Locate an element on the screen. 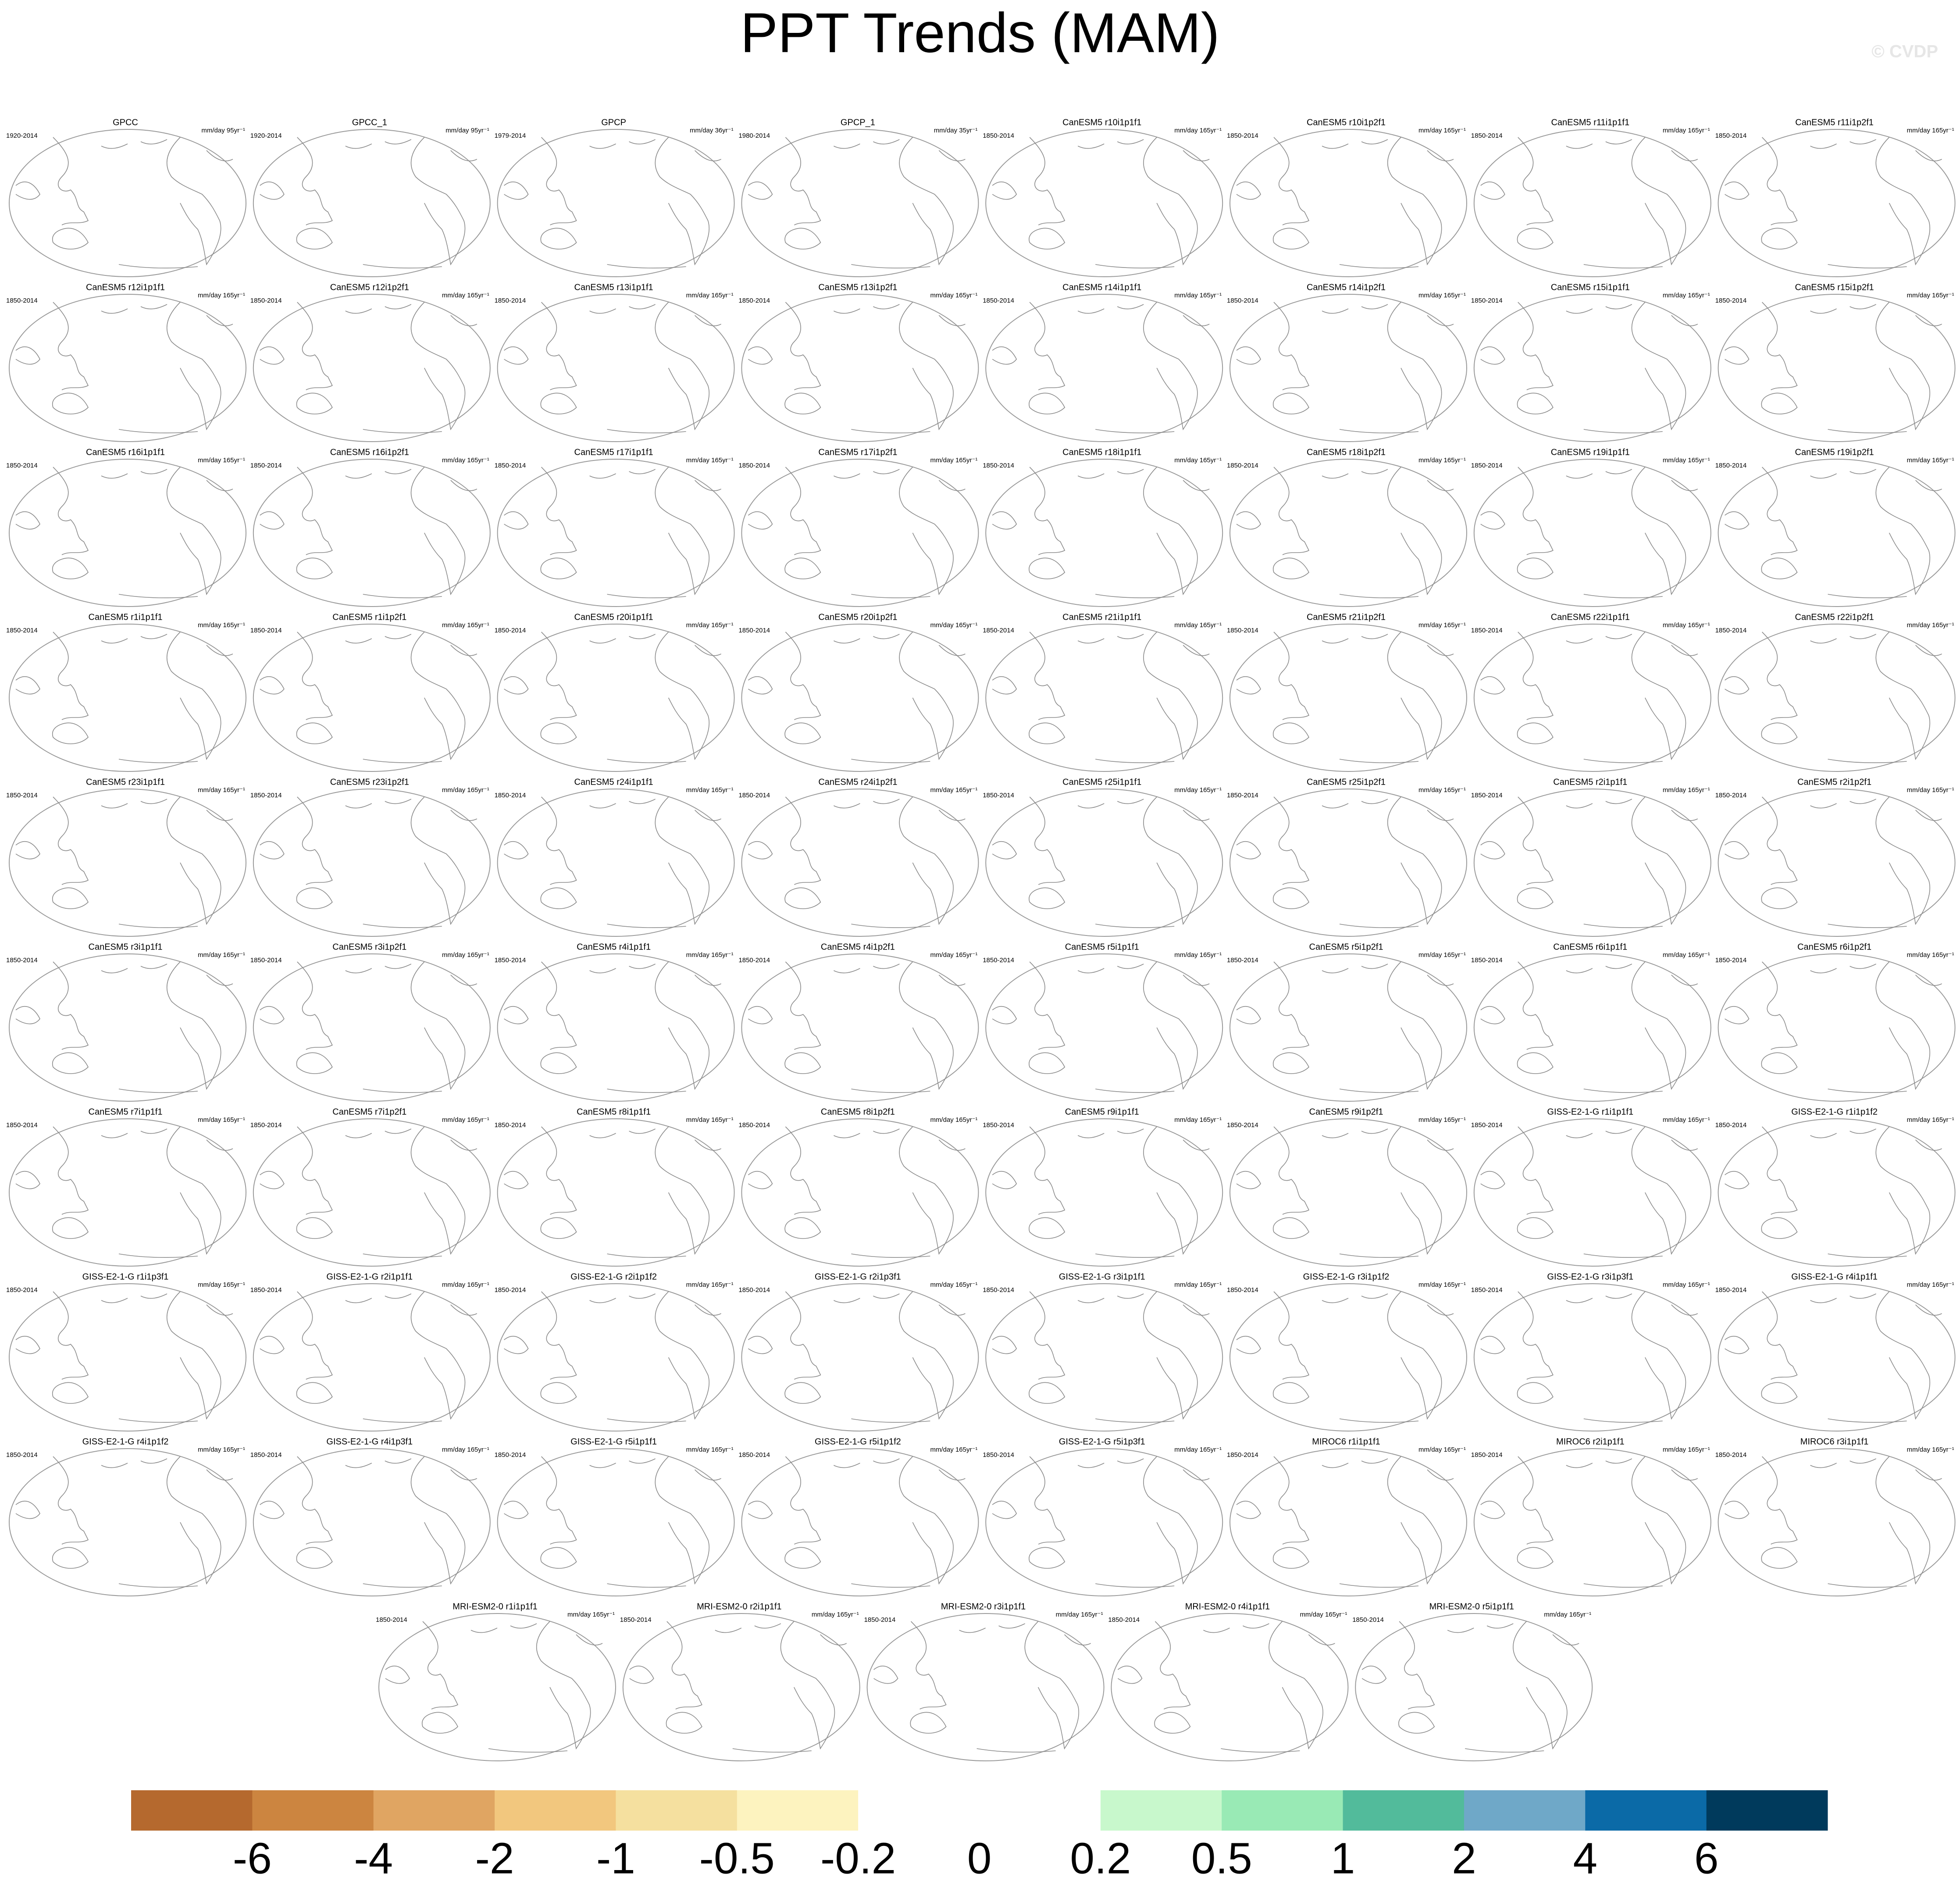  panel-title: CanESM5 r19i1p2f1 is located at coordinates (1834, 452).